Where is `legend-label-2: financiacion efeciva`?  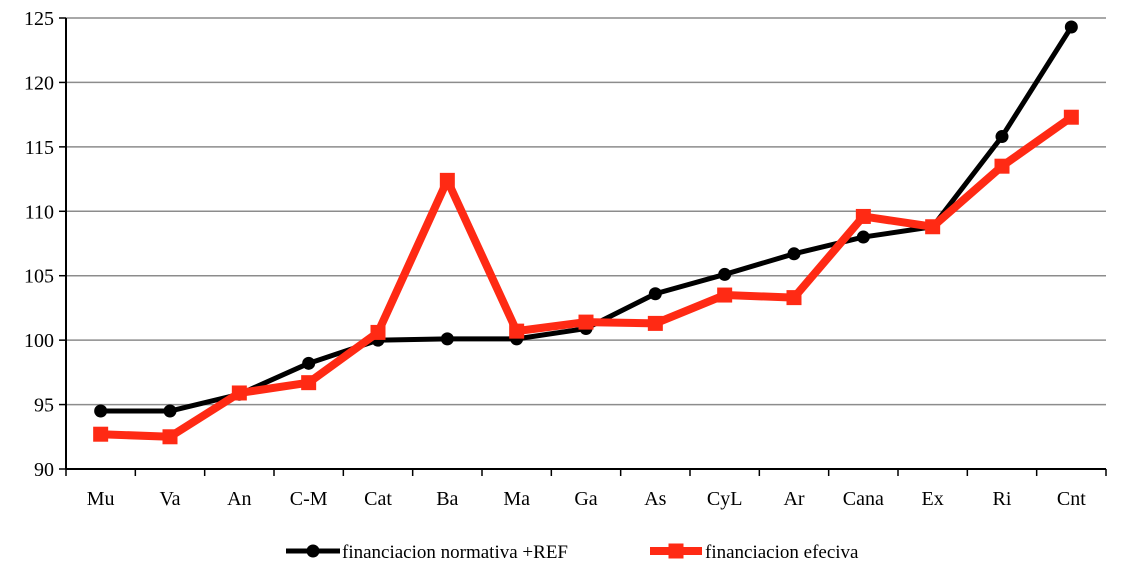 legend-label-2: financiacion efeciva is located at coordinates (782, 552).